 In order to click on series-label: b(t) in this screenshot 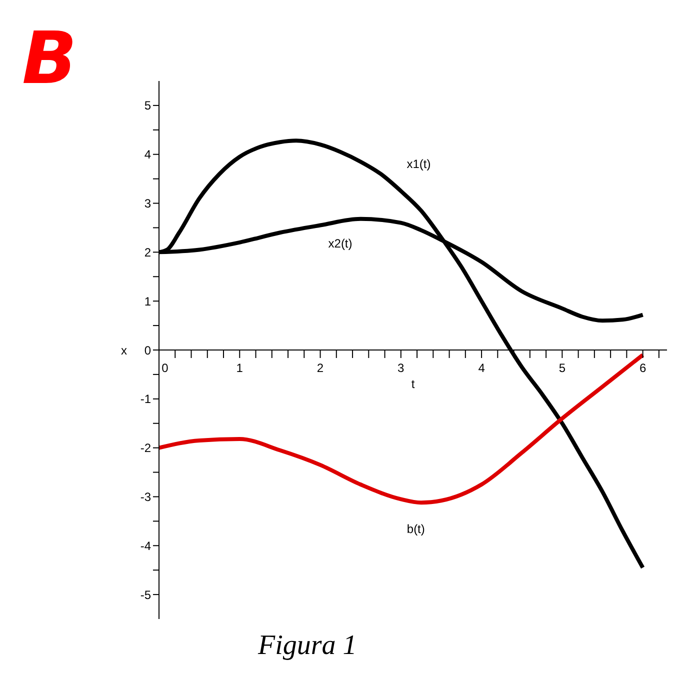, I will do `click(415, 529)`.